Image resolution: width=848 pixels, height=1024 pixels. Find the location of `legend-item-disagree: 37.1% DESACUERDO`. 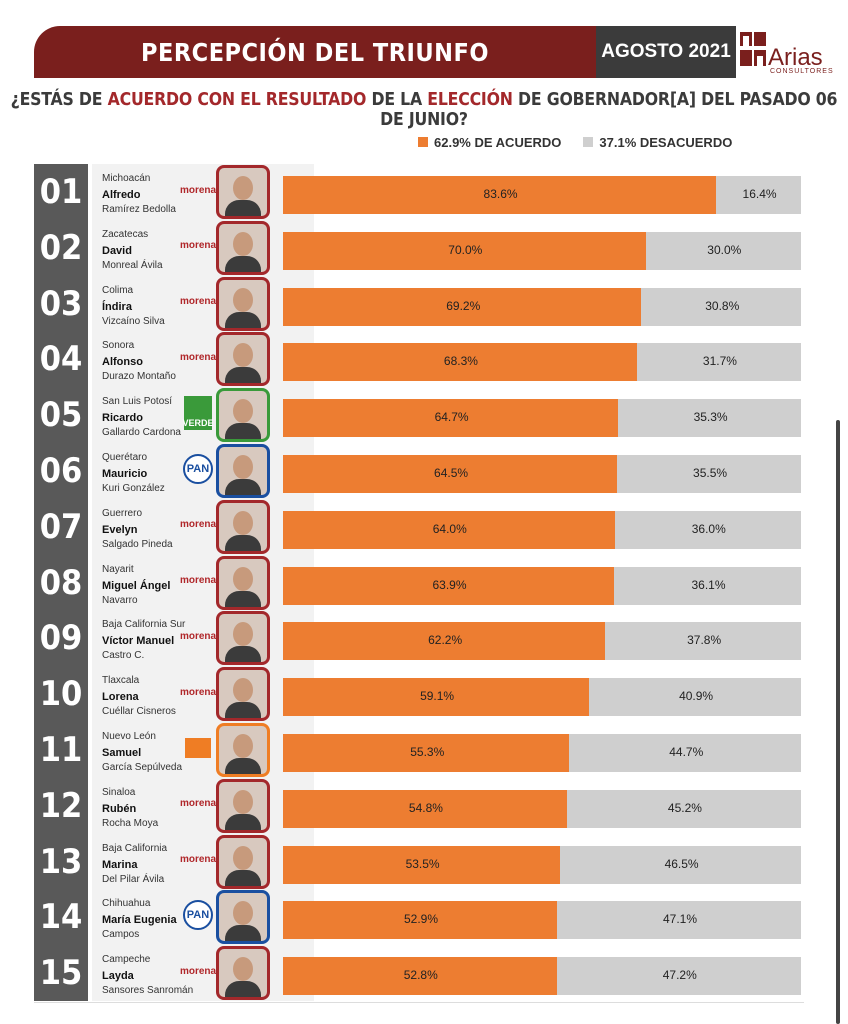

legend-item-disagree: 37.1% DESACUERDO is located at coordinates (657, 142).